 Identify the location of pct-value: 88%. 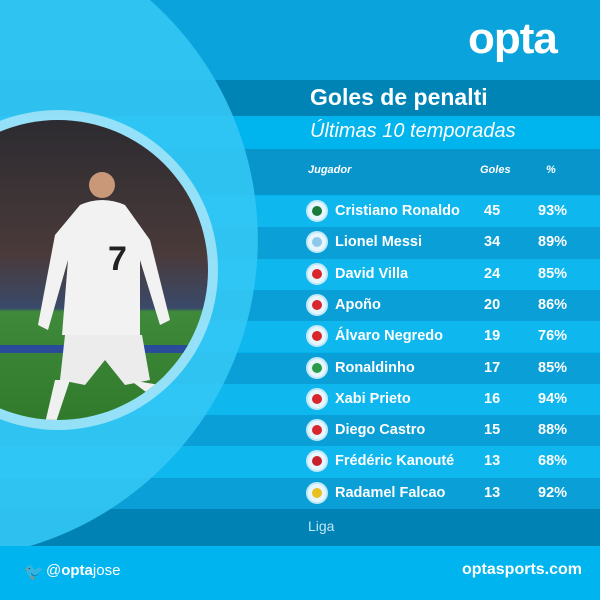
(553, 430).